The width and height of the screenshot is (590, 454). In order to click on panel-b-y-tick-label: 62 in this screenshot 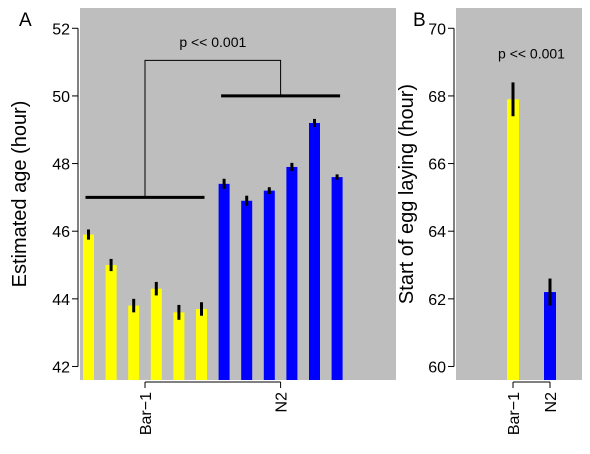, I will do `click(437, 300)`.